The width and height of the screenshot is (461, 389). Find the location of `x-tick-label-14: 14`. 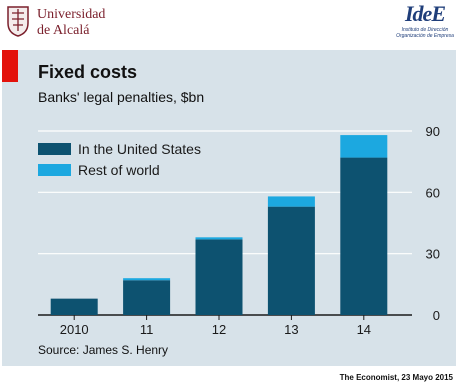

x-tick-label-14: 14 is located at coordinates (364, 329).